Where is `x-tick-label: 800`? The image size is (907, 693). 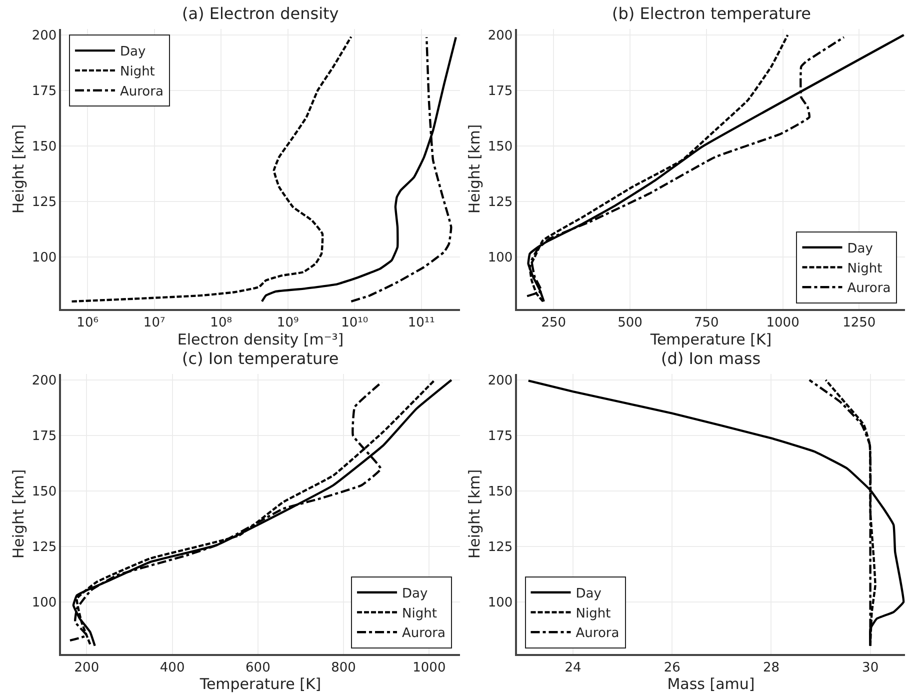 x-tick-label: 800 is located at coordinates (343, 668).